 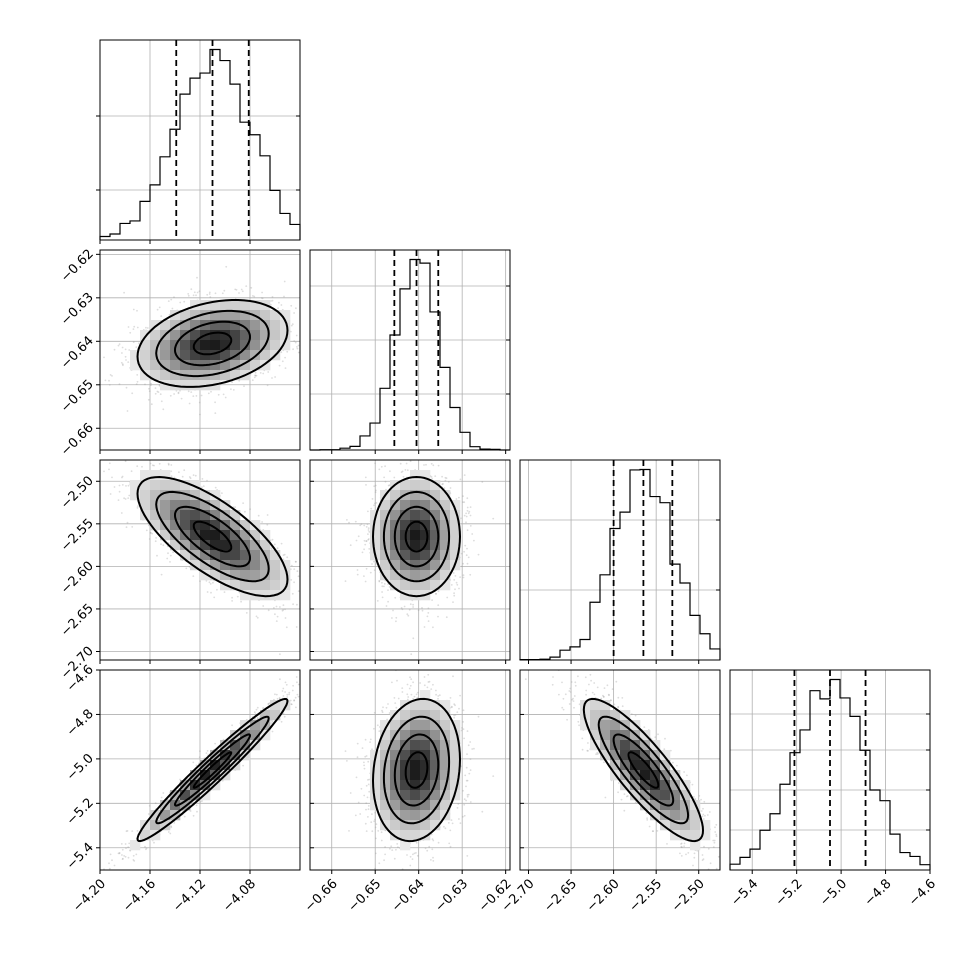 What do you see at coordinates (620, 560) in the screenshot?
I see `axes-frame` at bounding box center [620, 560].